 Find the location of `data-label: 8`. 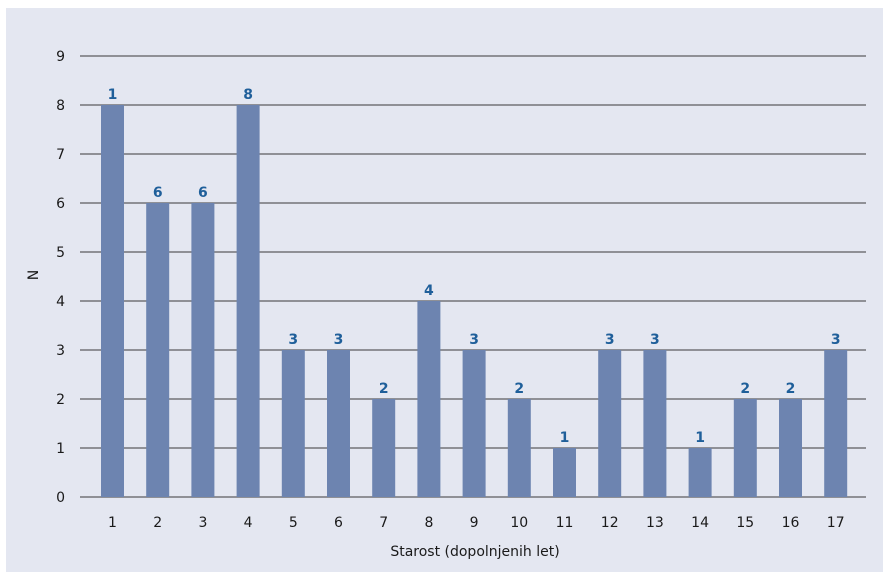

data-label: 8 is located at coordinates (248, 95).